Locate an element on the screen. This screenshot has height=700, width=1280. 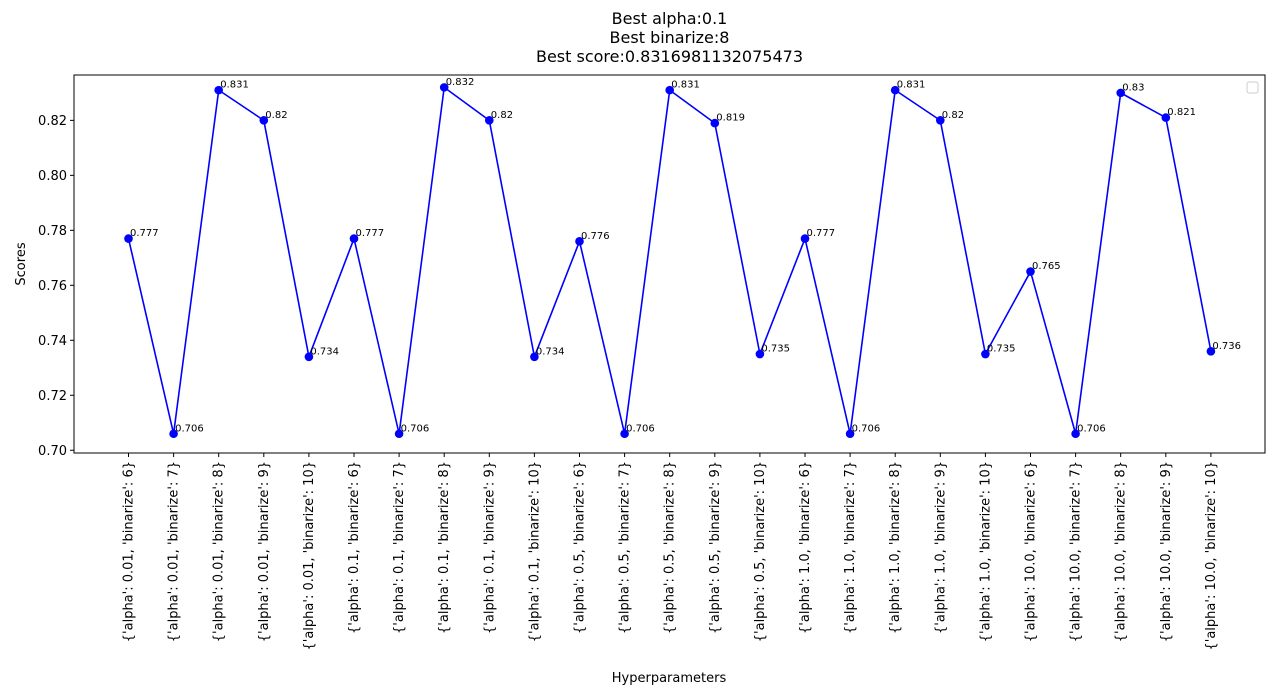
x-tick-label: {'alpha': 10.0, 'binarize': 6} is located at coordinates (1031, 551).